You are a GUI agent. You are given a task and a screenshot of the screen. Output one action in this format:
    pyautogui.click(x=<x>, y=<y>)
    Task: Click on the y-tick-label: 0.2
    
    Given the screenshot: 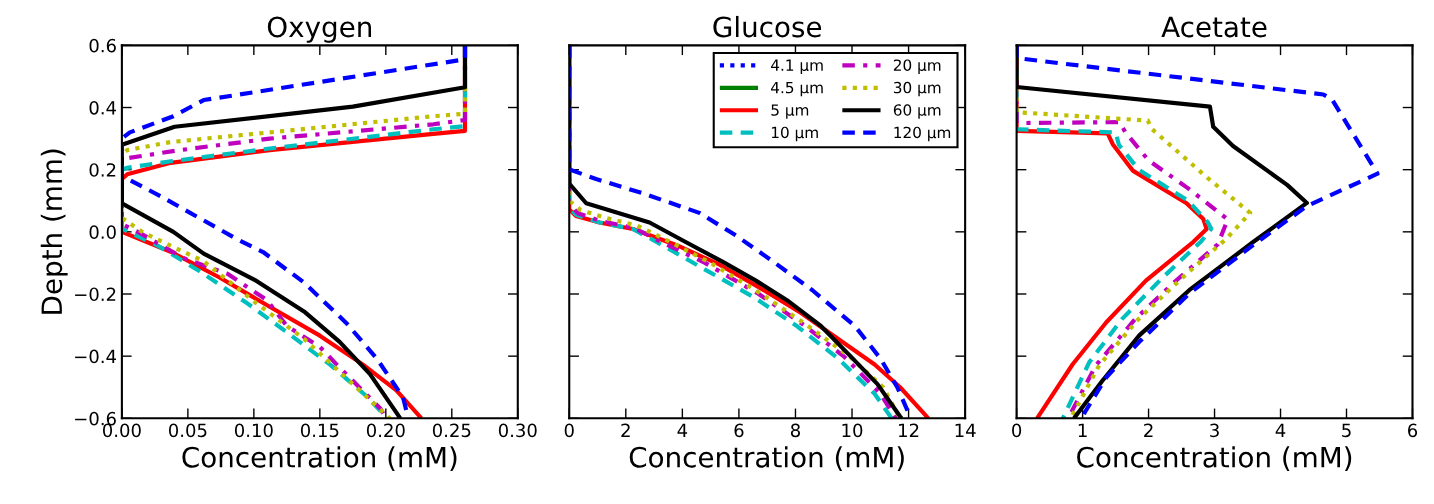 What is the action you would take?
    pyautogui.click(x=102, y=170)
    